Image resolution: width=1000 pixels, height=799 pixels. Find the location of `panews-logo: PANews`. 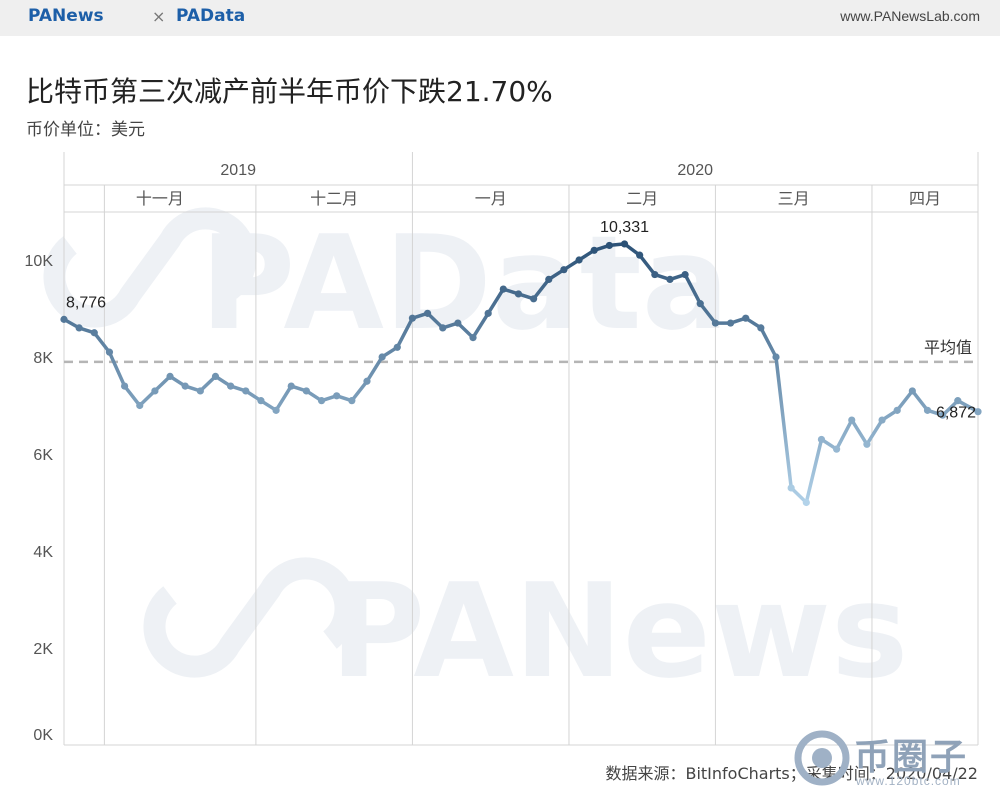

panews-logo: PANews is located at coordinates (66, 16).